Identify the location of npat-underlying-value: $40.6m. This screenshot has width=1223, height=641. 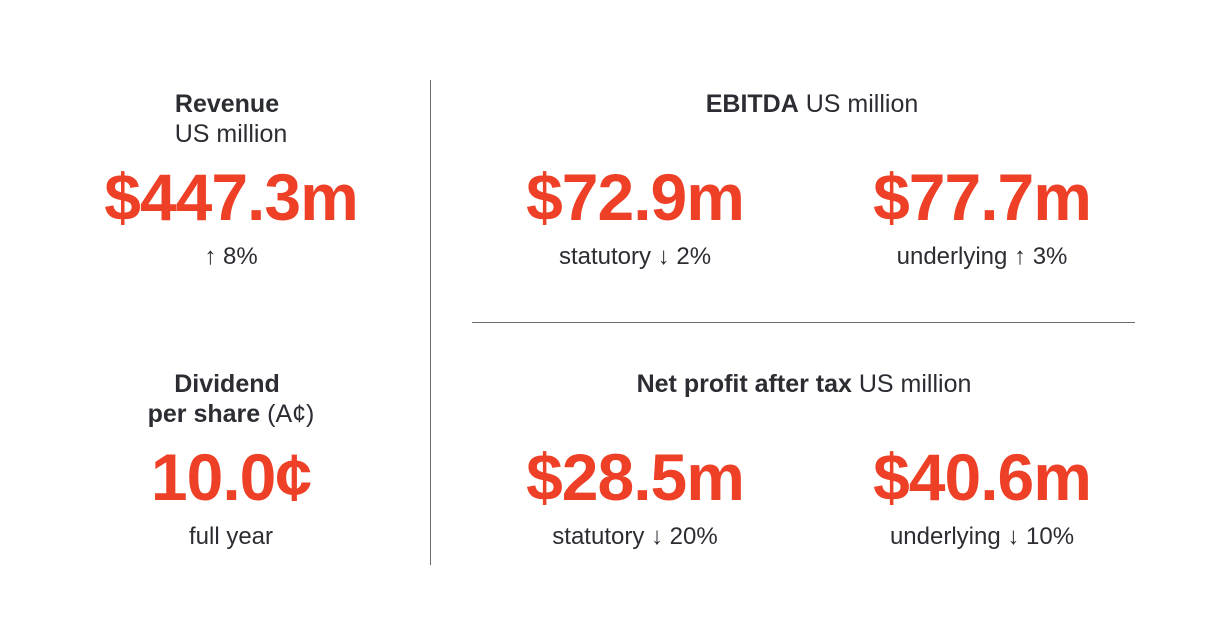
(982, 477).